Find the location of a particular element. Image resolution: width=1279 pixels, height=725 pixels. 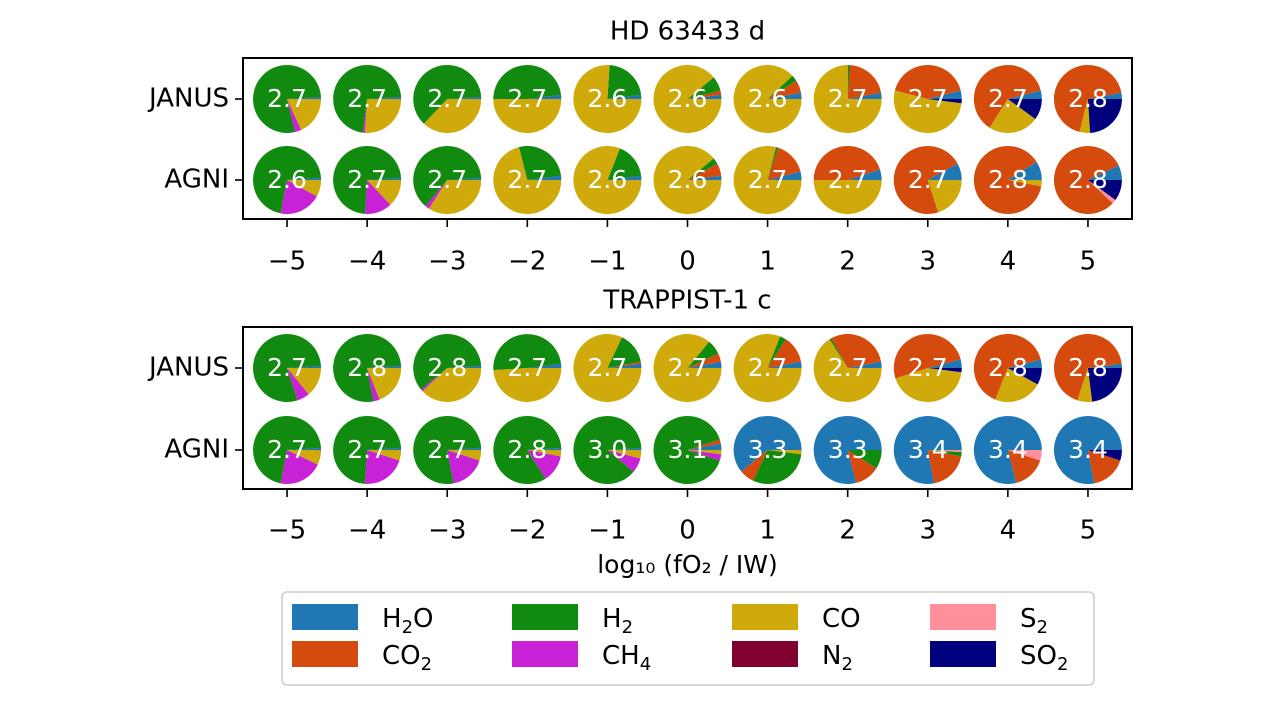

legend-label-n2: N2 is located at coordinates (837, 658).